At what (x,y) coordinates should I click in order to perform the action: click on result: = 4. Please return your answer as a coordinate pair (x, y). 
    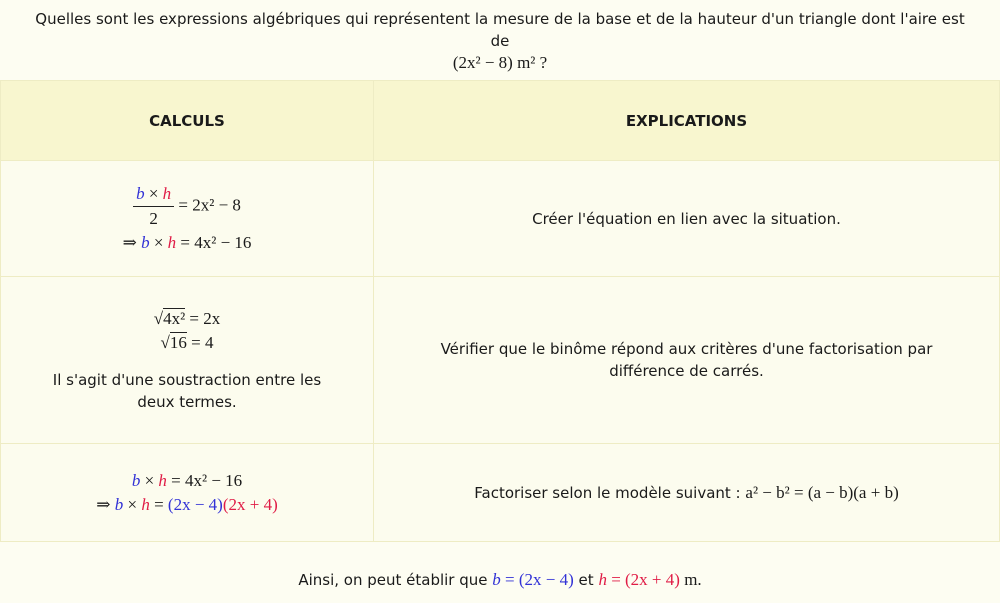
    Looking at the image, I should click on (200, 342).